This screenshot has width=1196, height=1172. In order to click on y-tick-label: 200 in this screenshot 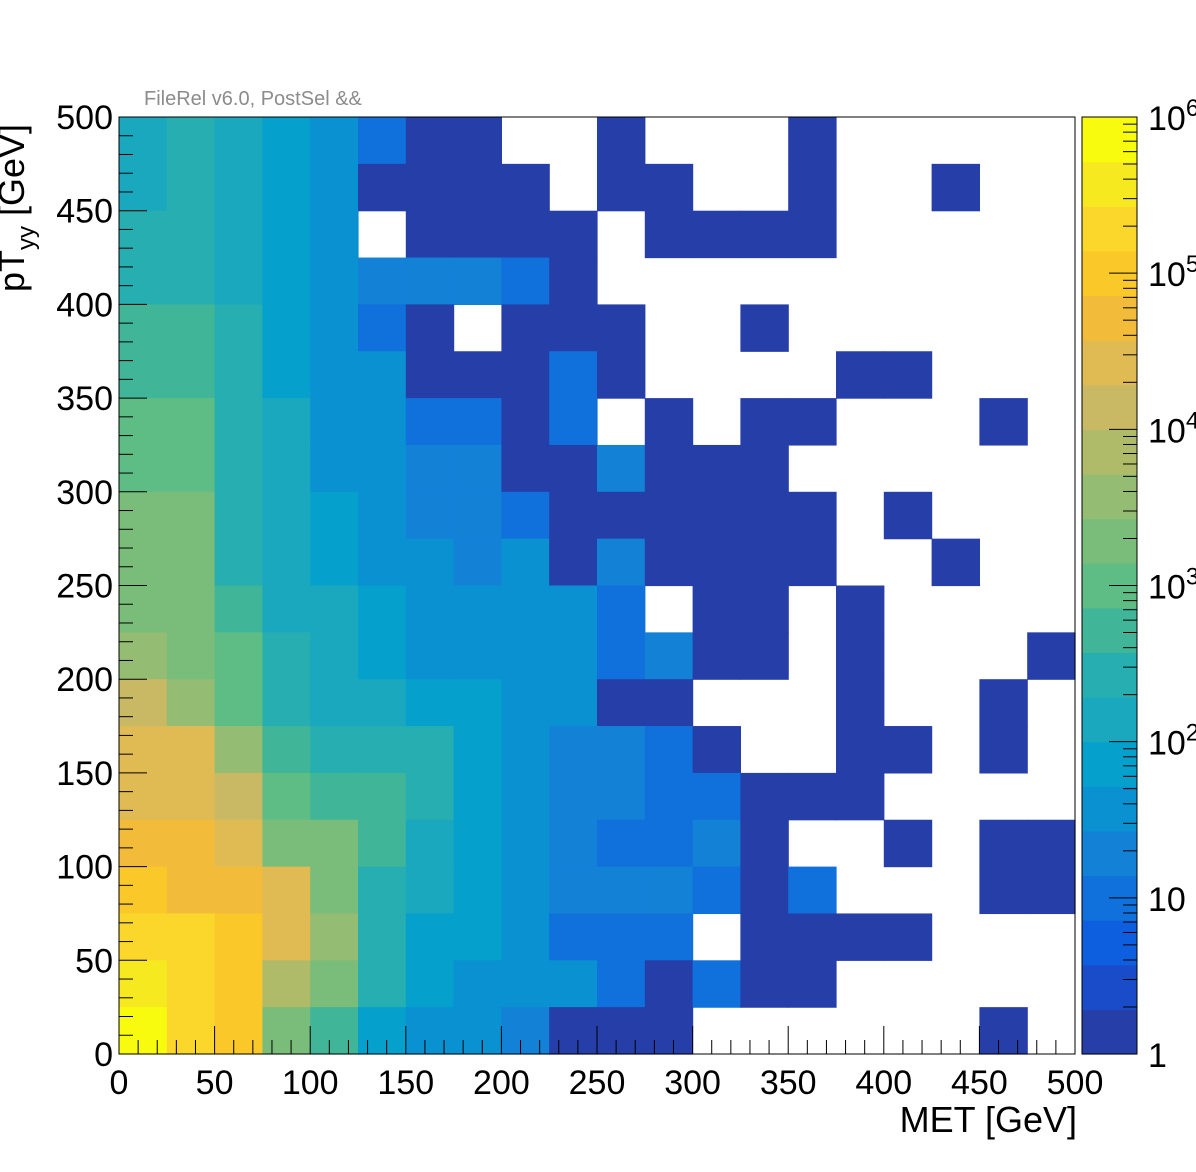, I will do `click(84, 680)`.